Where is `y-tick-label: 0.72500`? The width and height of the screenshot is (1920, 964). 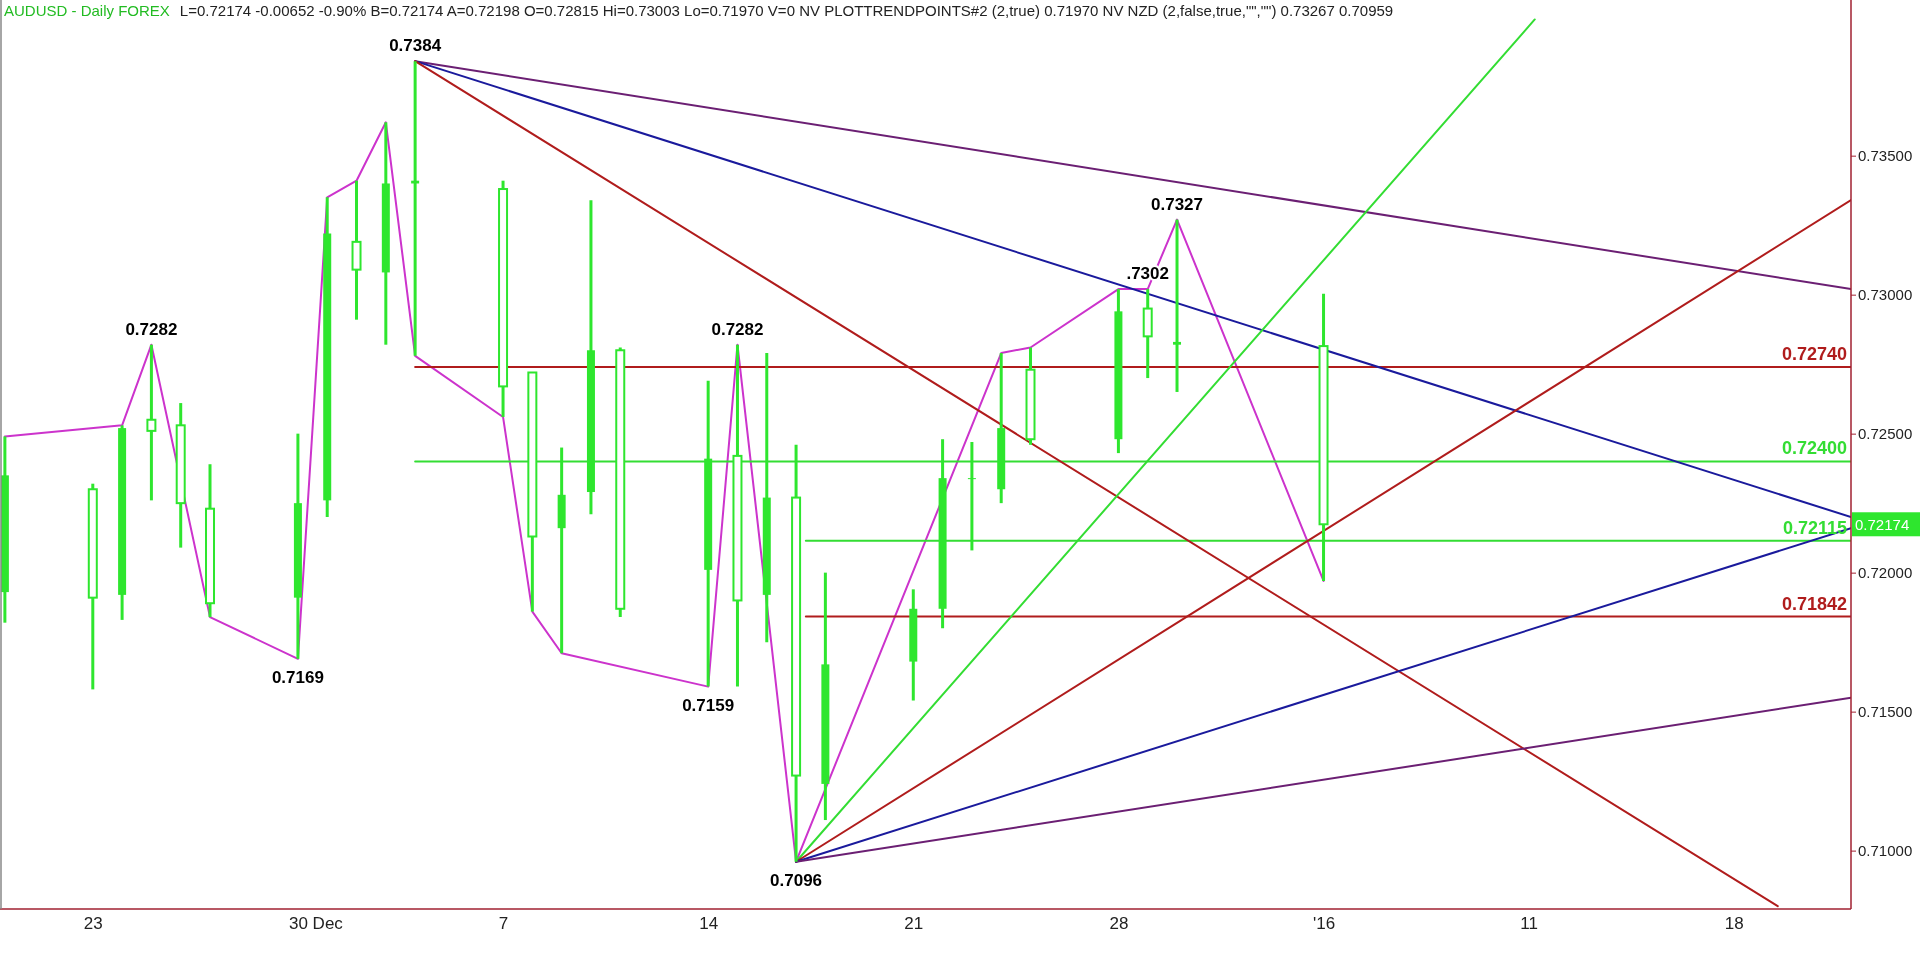
y-tick-label: 0.72500 is located at coordinates (1885, 433).